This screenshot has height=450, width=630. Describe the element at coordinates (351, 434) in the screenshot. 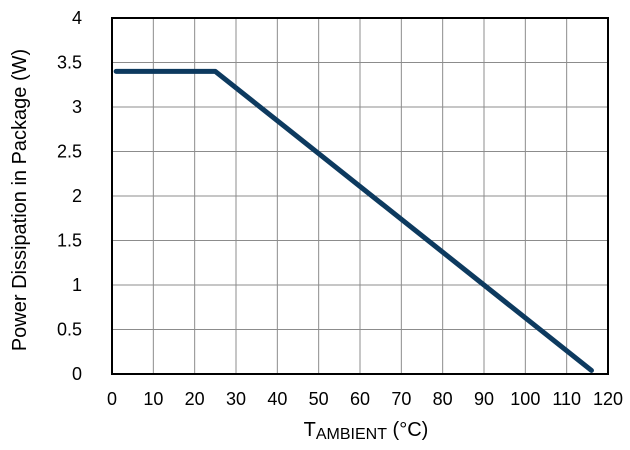

I see `x-axis-title-subscript: AMBIENT` at that location.